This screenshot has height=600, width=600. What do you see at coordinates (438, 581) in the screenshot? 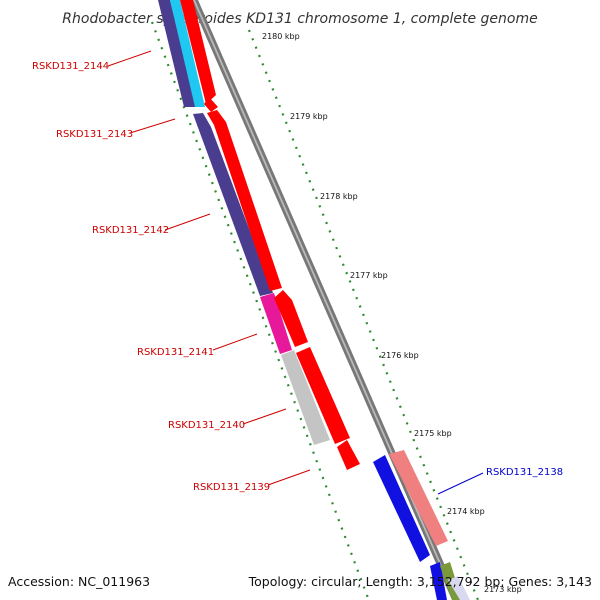
I see `gene-2137-feature` at bounding box center [438, 581].